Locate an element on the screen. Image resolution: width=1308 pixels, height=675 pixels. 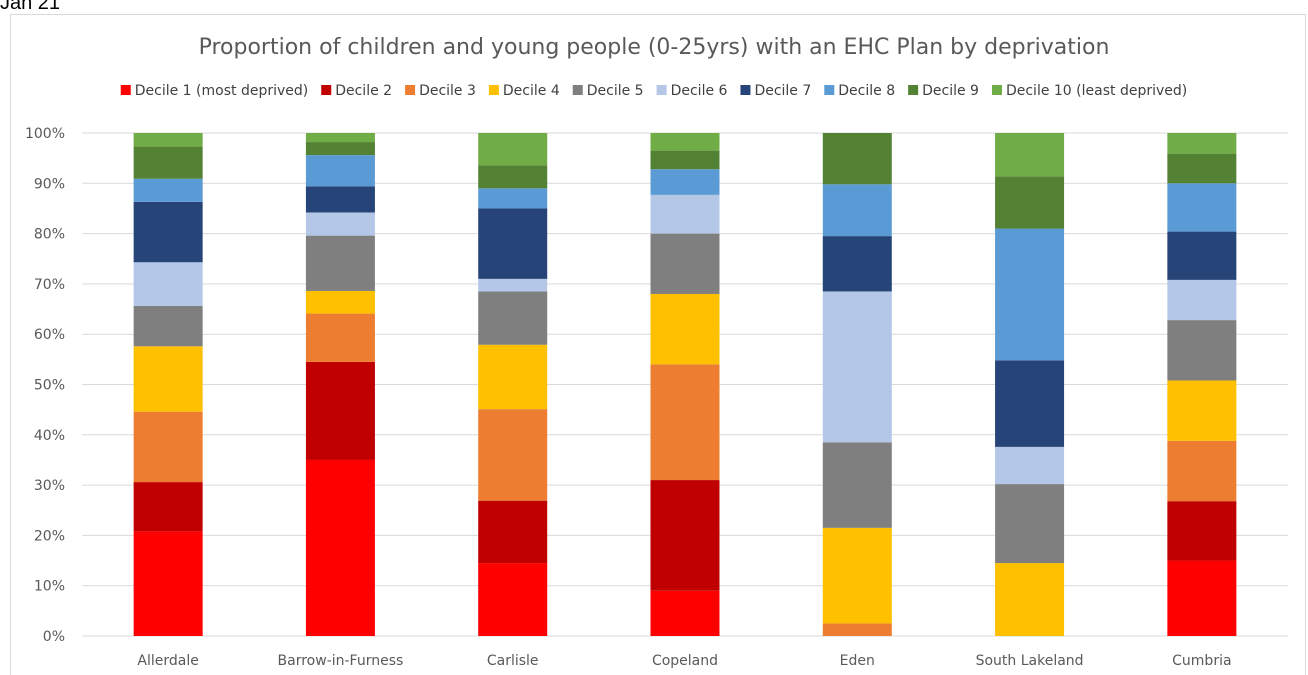
legend-item: Decile 2 is located at coordinates (356, 91).